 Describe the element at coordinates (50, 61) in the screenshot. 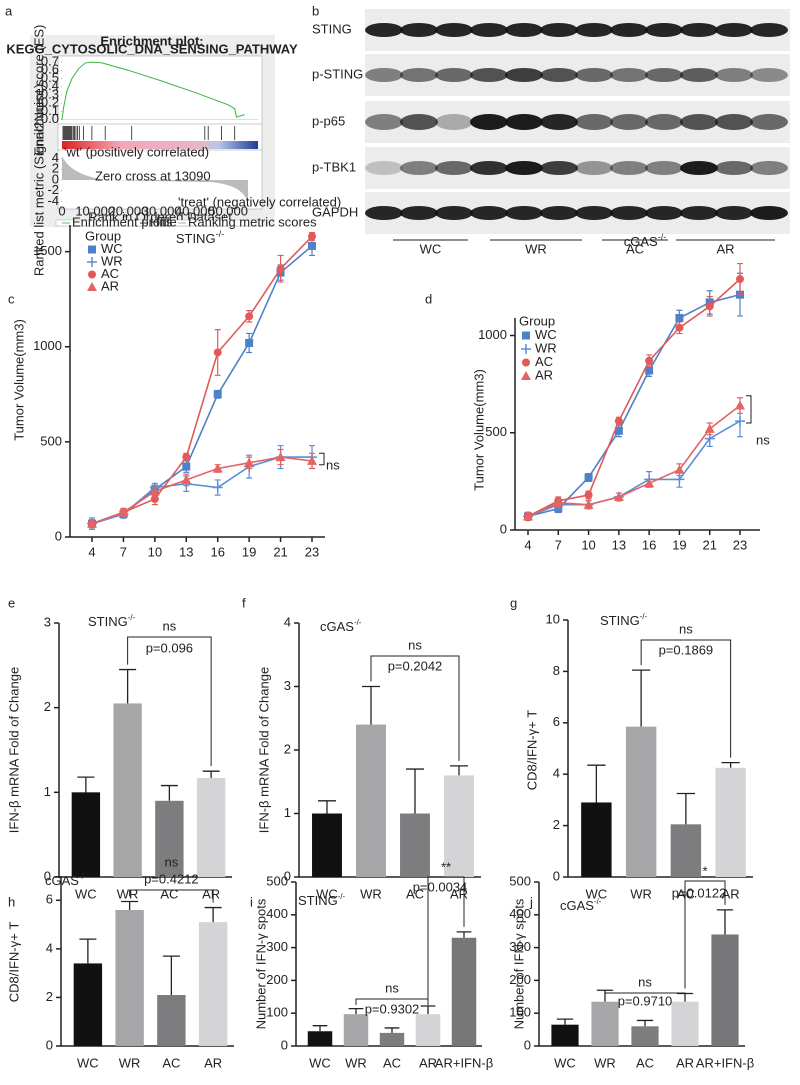

I see `y-tick-label: 0.7` at that location.